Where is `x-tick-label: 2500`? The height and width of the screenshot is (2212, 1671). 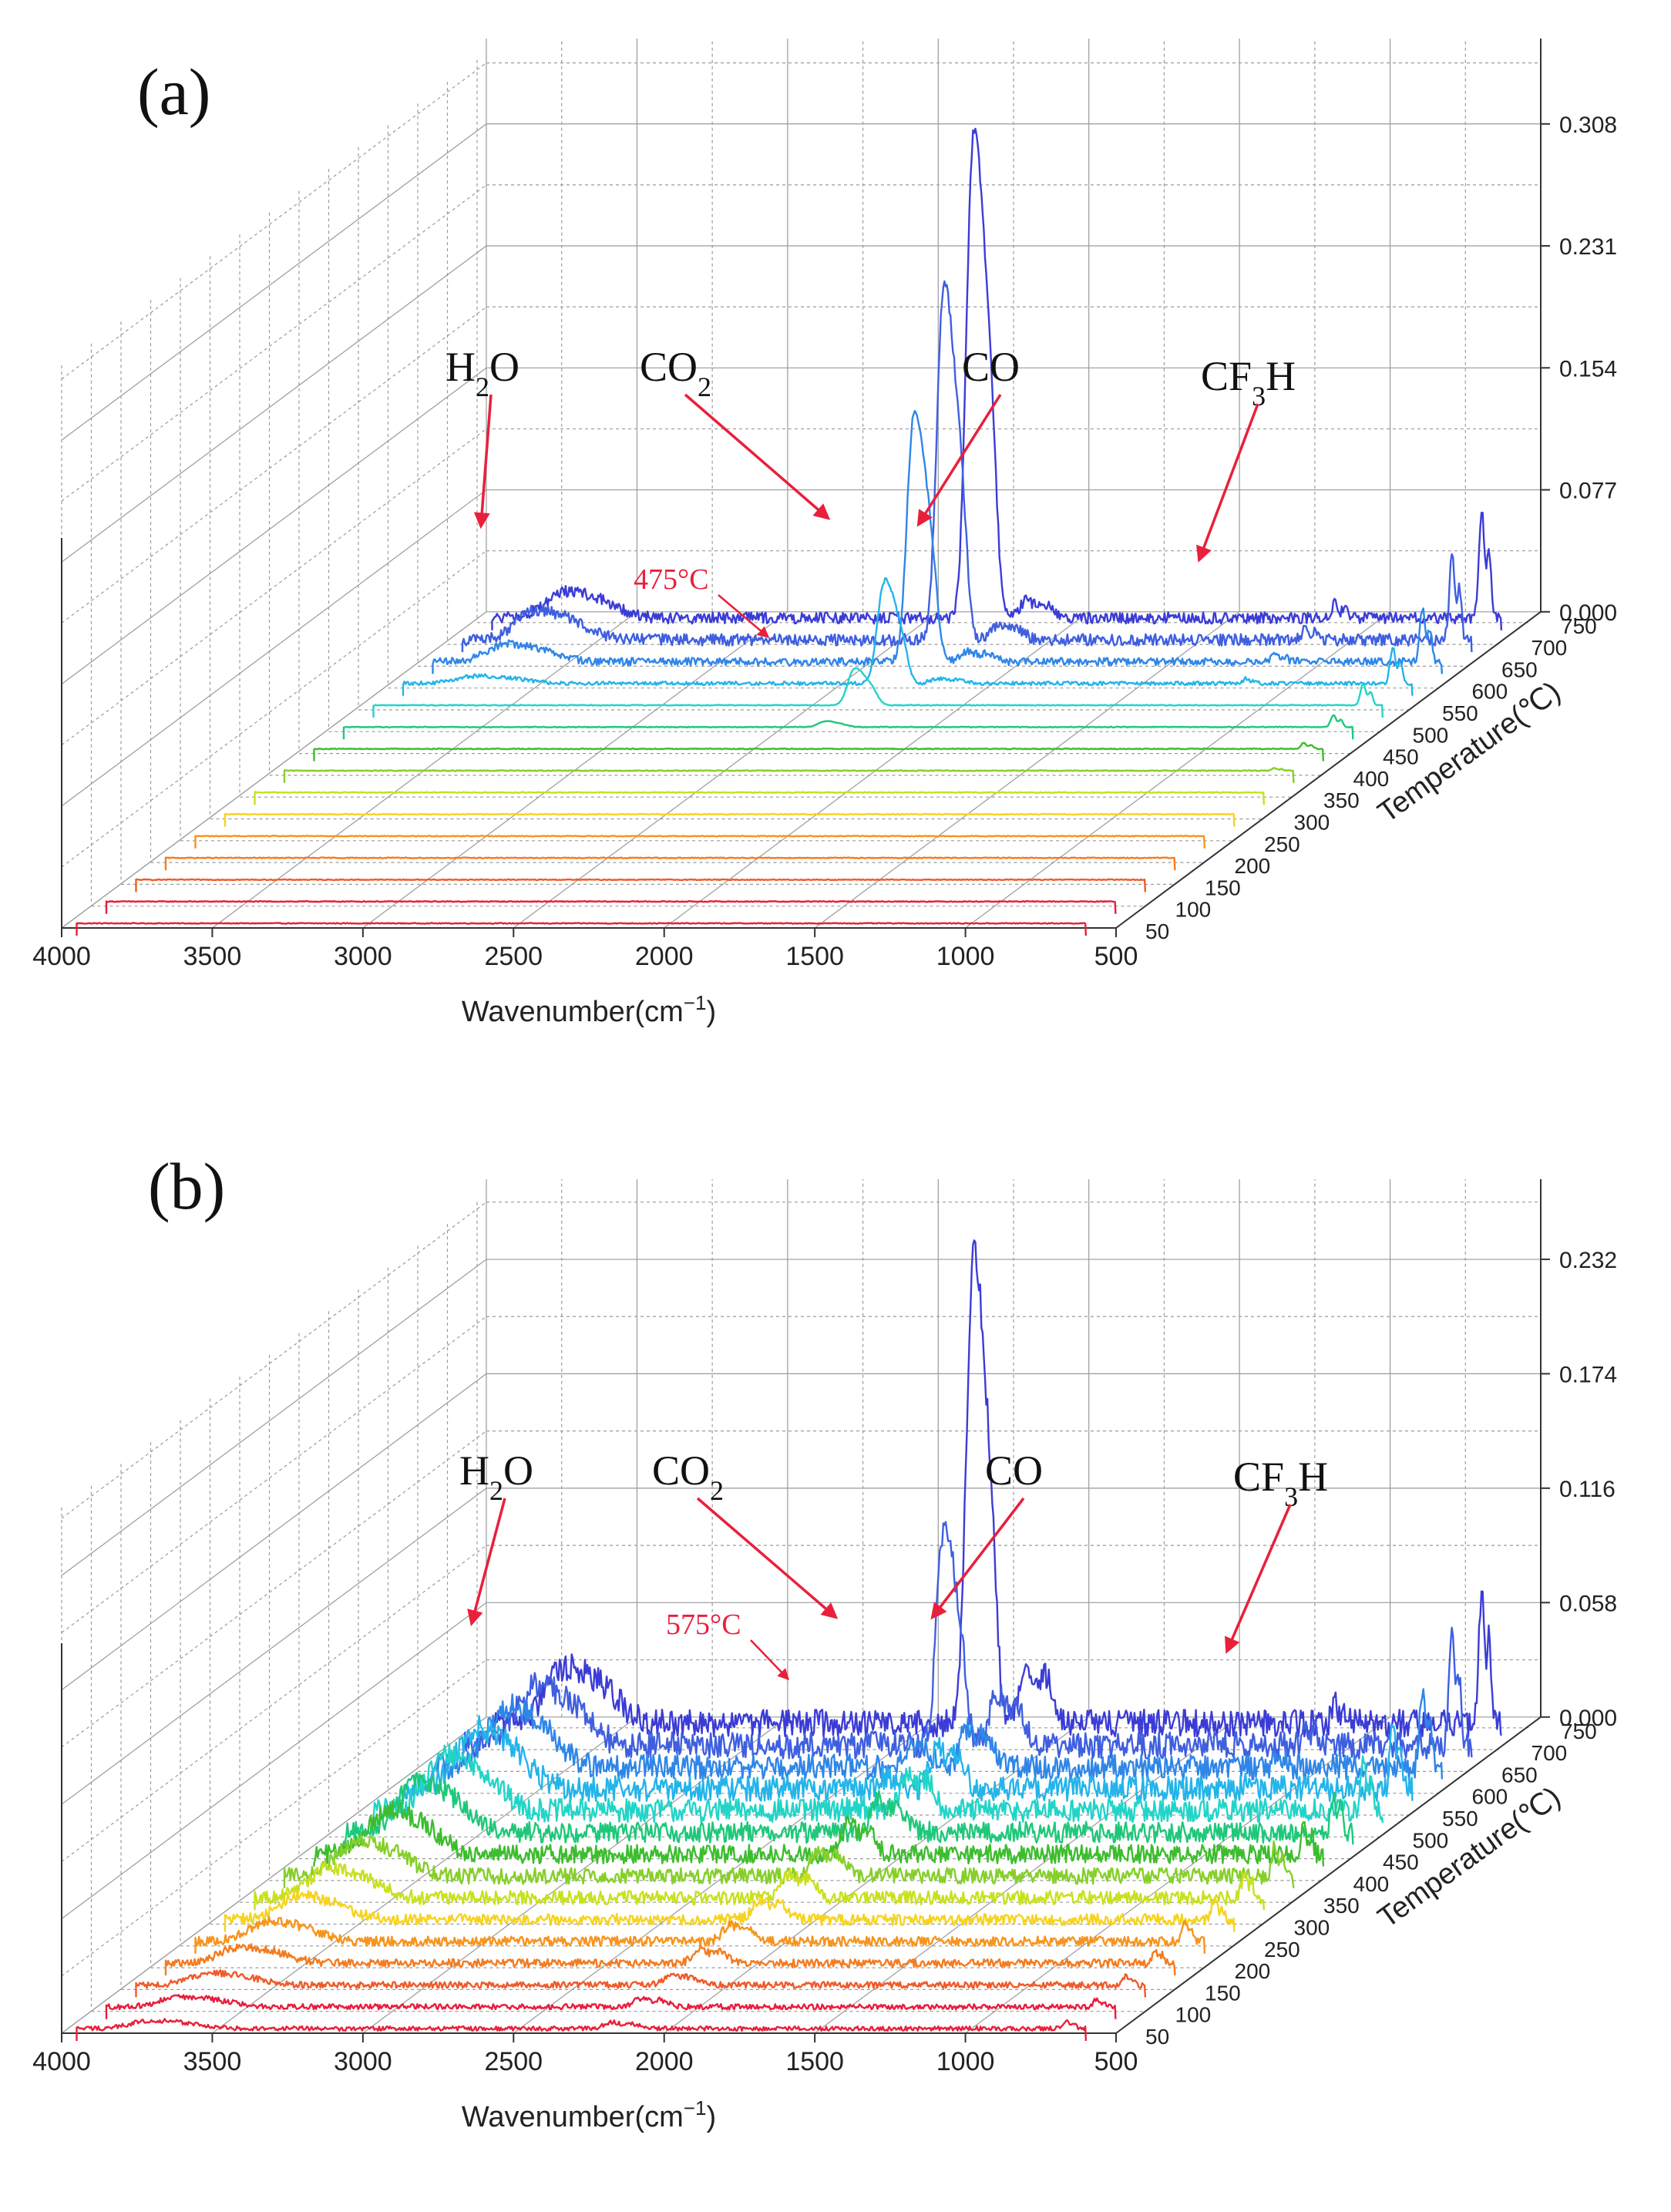
x-tick-label: 2500 is located at coordinates (513, 2061).